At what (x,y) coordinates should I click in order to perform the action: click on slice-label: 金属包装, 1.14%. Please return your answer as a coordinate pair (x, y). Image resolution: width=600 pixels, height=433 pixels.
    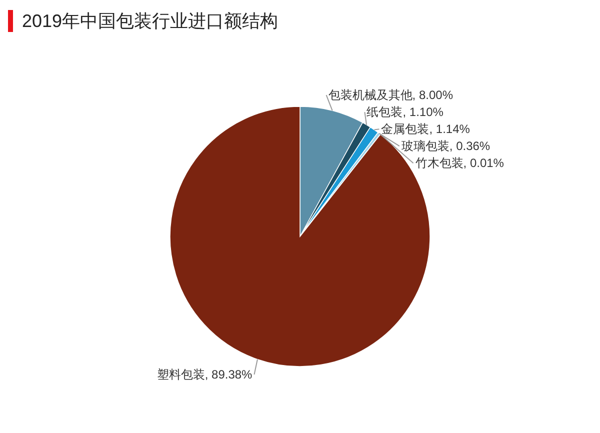
    Looking at the image, I should click on (425, 129).